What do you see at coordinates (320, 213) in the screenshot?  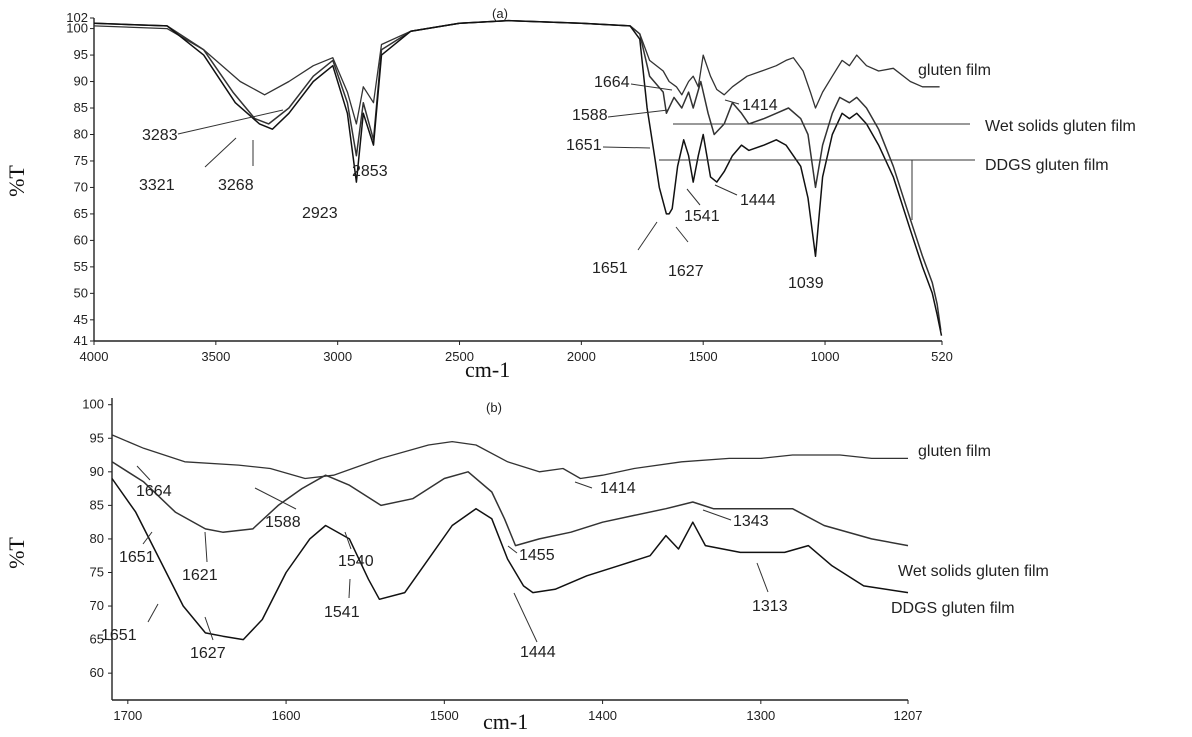 I see `peak-label: 2923` at bounding box center [320, 213].